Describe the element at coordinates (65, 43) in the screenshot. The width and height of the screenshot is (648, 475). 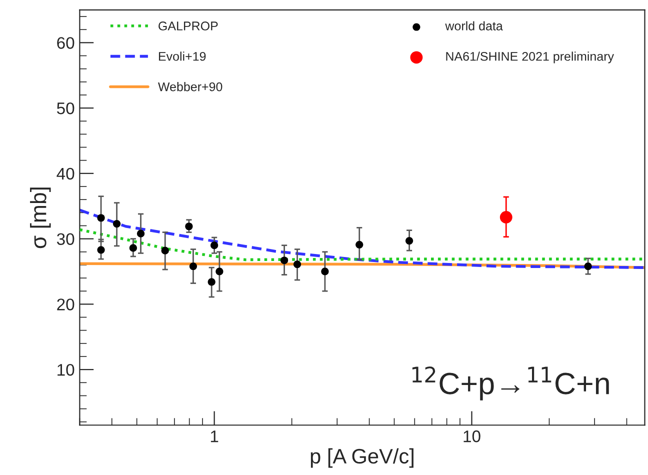
I see `y-tick-label: 60` at that location.